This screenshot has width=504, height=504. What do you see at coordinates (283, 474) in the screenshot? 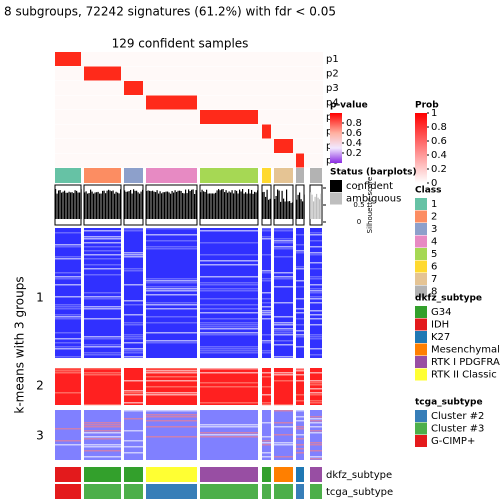
I see `dkfz-cell` at bounding box center [283, 474].